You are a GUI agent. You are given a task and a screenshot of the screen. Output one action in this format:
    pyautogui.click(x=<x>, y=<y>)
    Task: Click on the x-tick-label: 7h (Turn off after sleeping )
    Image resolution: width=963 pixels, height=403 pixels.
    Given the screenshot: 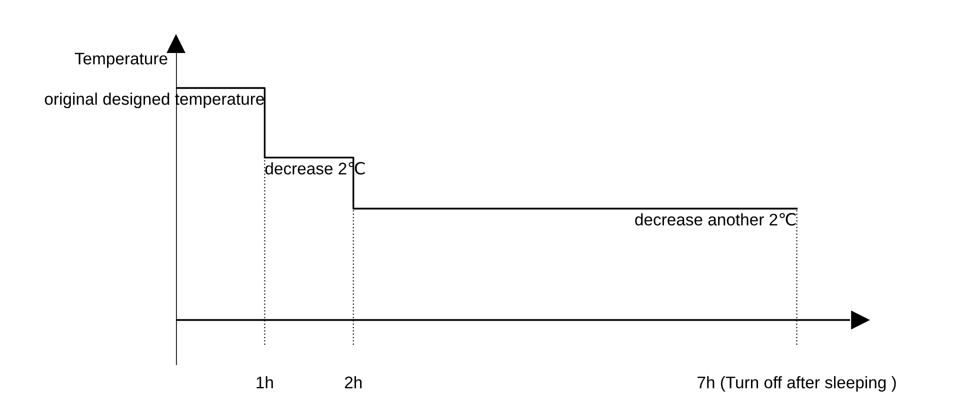 What is the action you would take?
    pyautogui.click(x=797, y=384)
    